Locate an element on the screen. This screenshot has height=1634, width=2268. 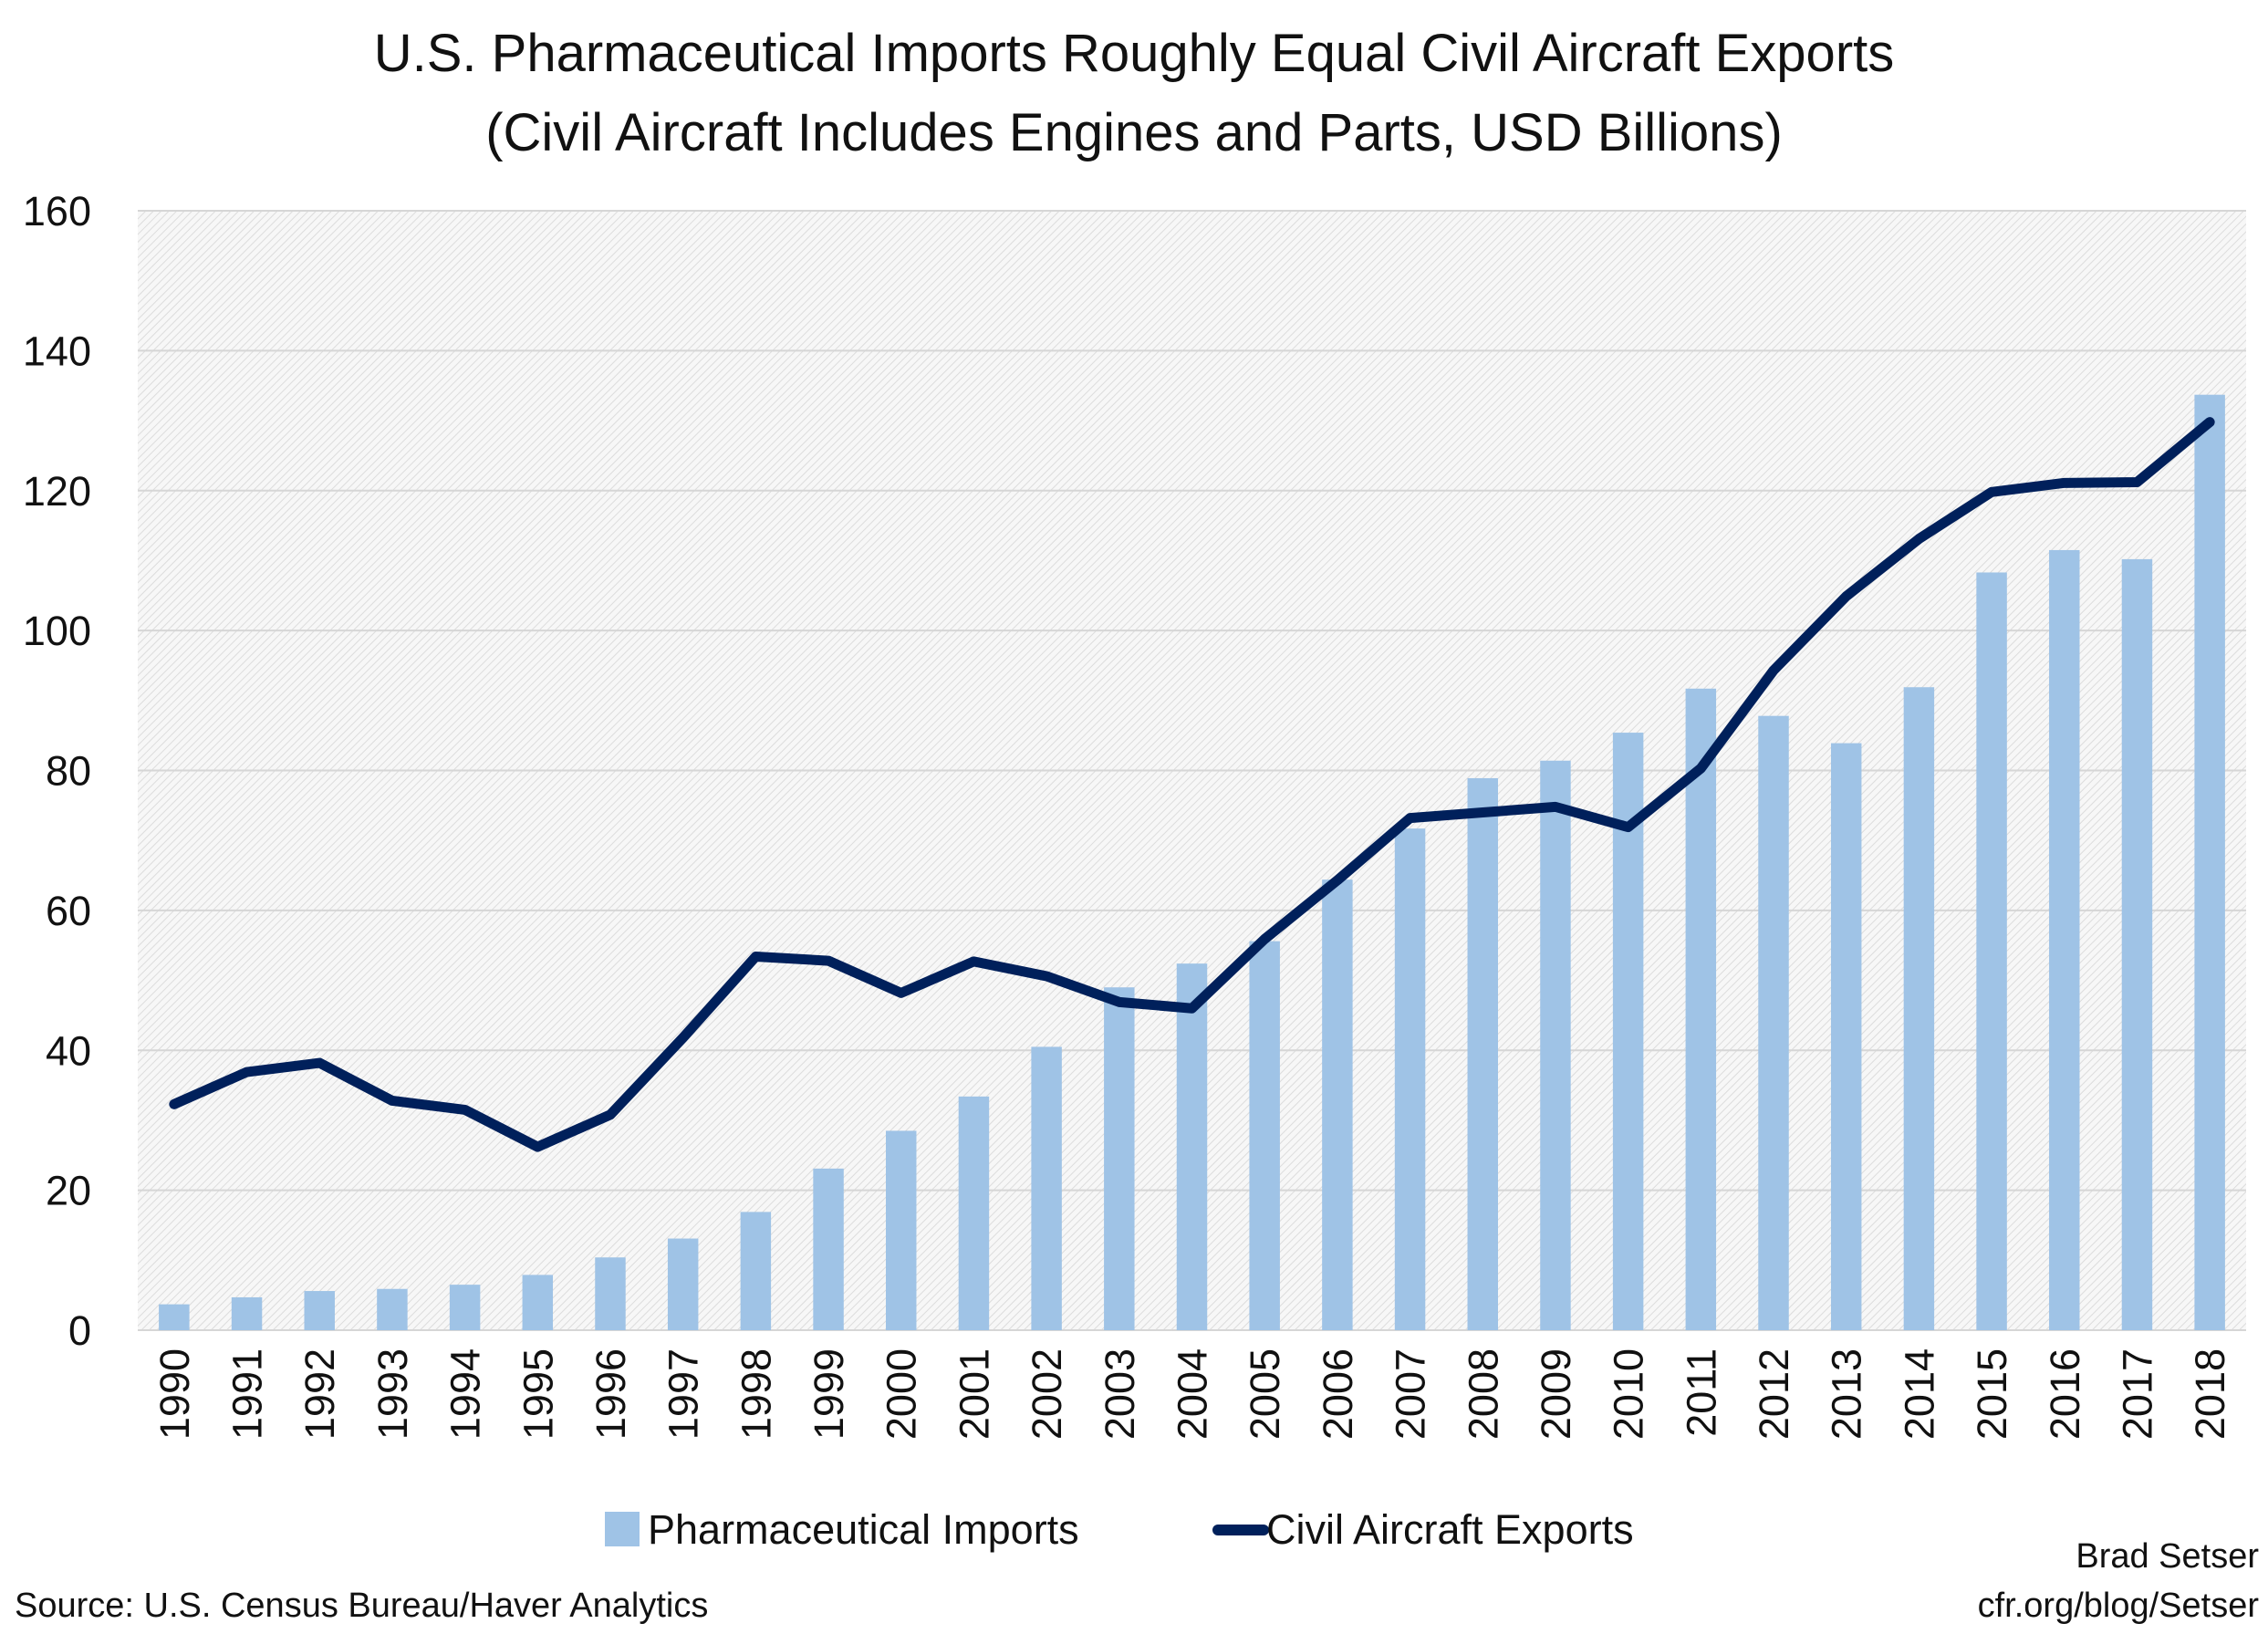
y-tick-label: 0 is located at coordinates (79, 1330).